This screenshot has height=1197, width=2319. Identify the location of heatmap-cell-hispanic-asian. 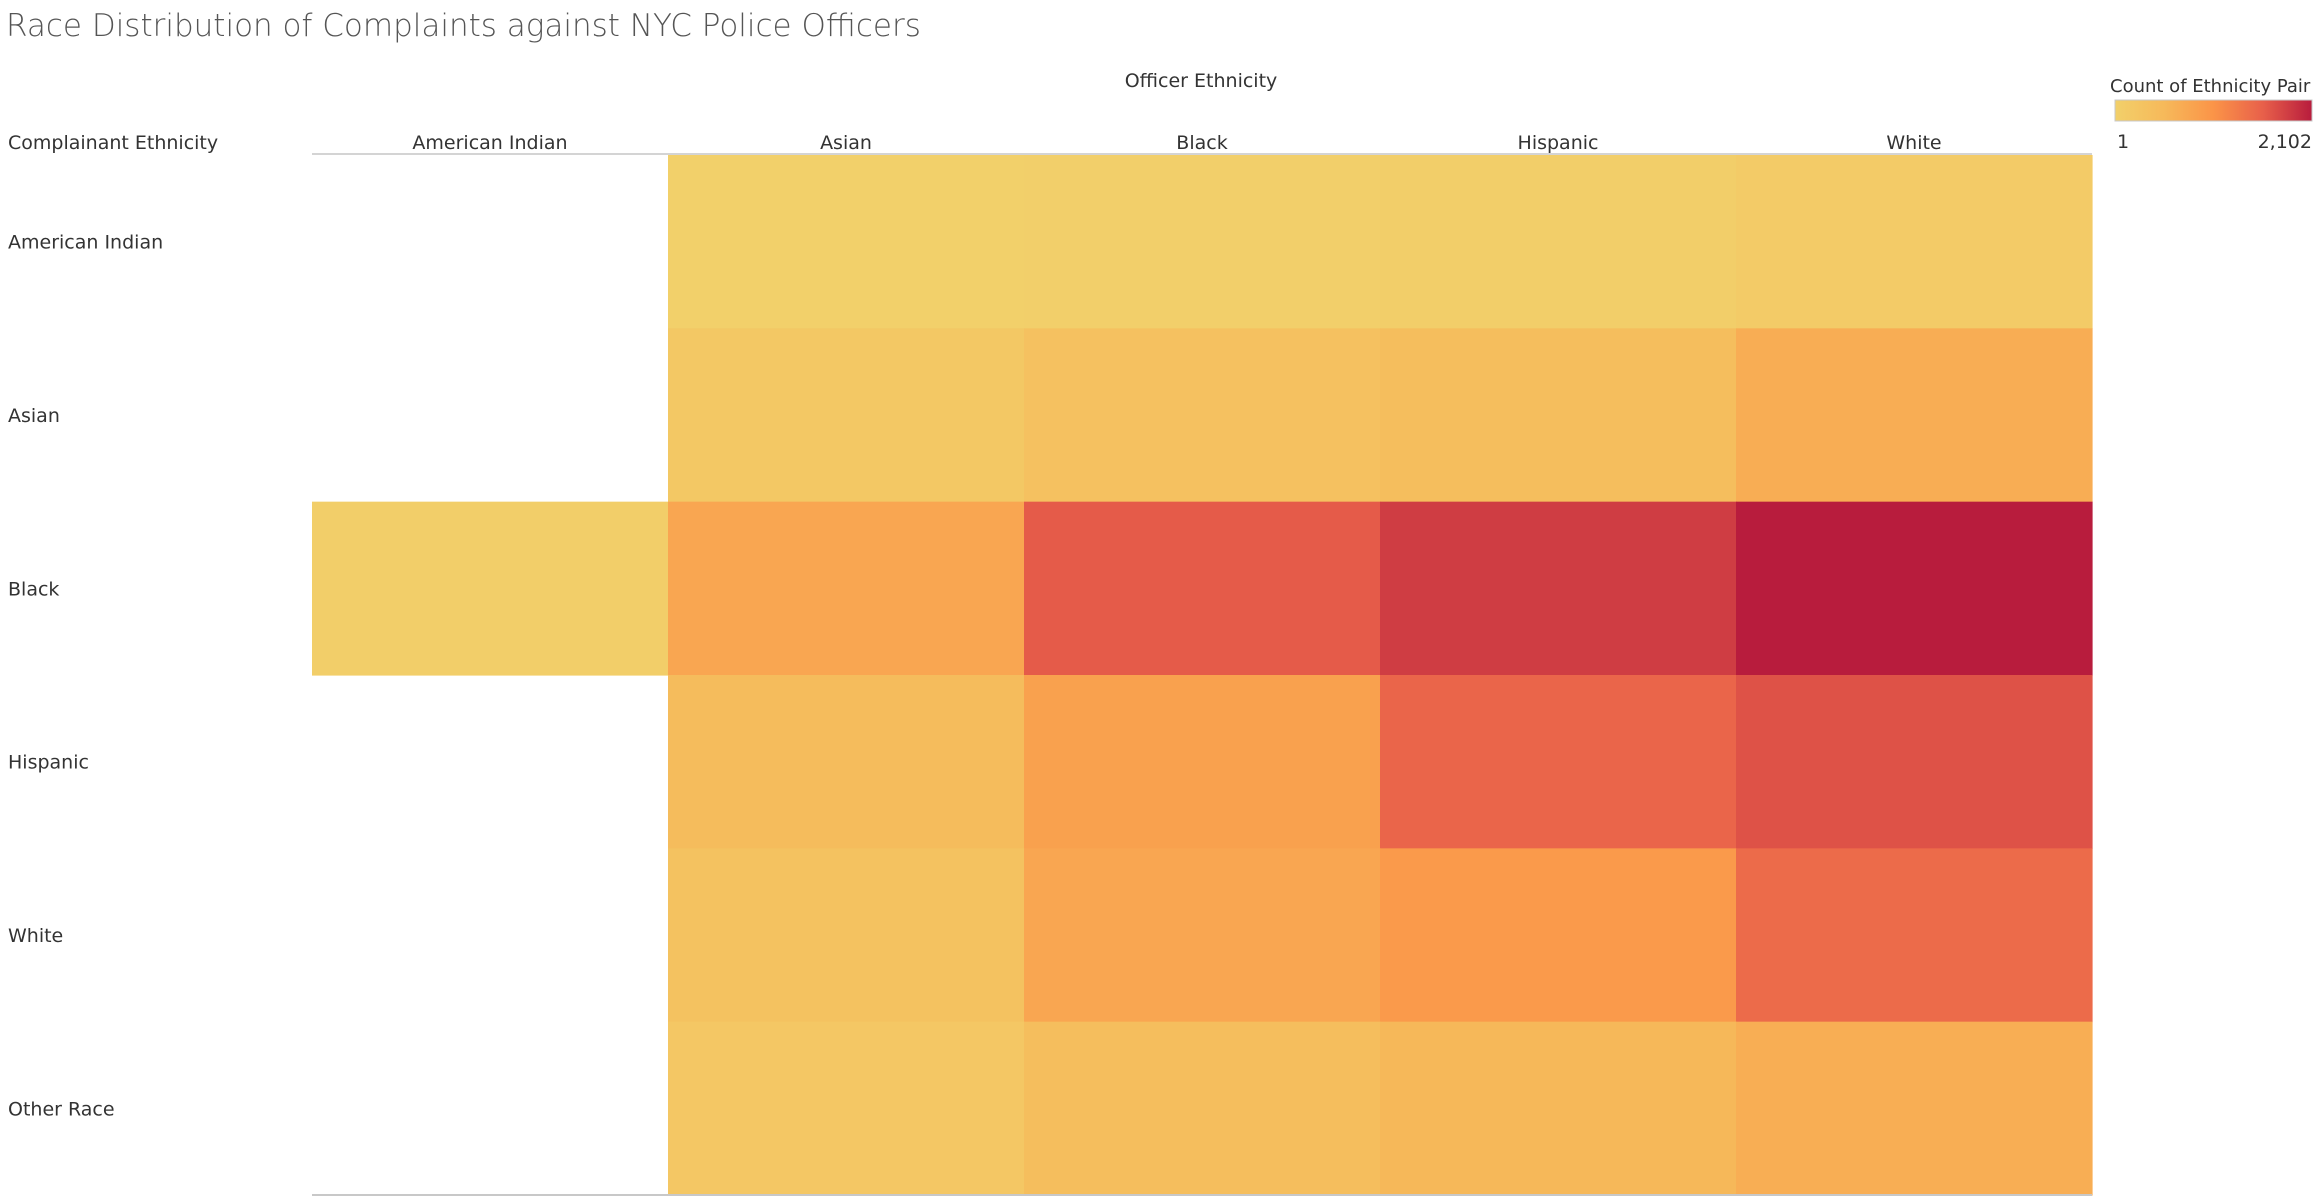
(846, 762).